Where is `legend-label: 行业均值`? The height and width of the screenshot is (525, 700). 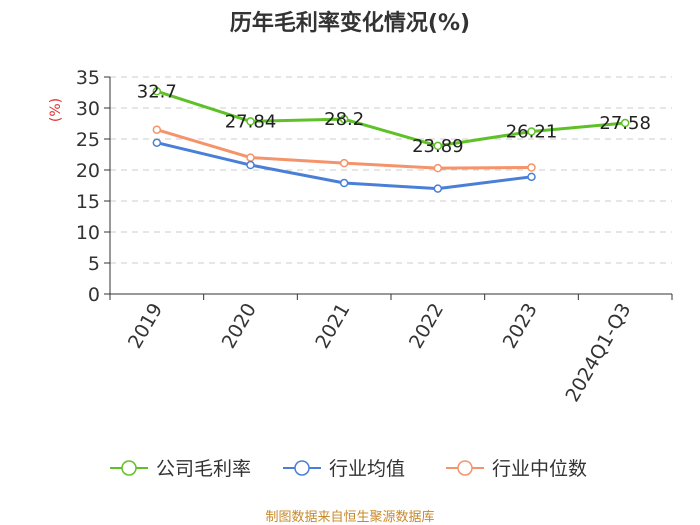 legend-label: 行业均值 is located at coordinates (367, 469).